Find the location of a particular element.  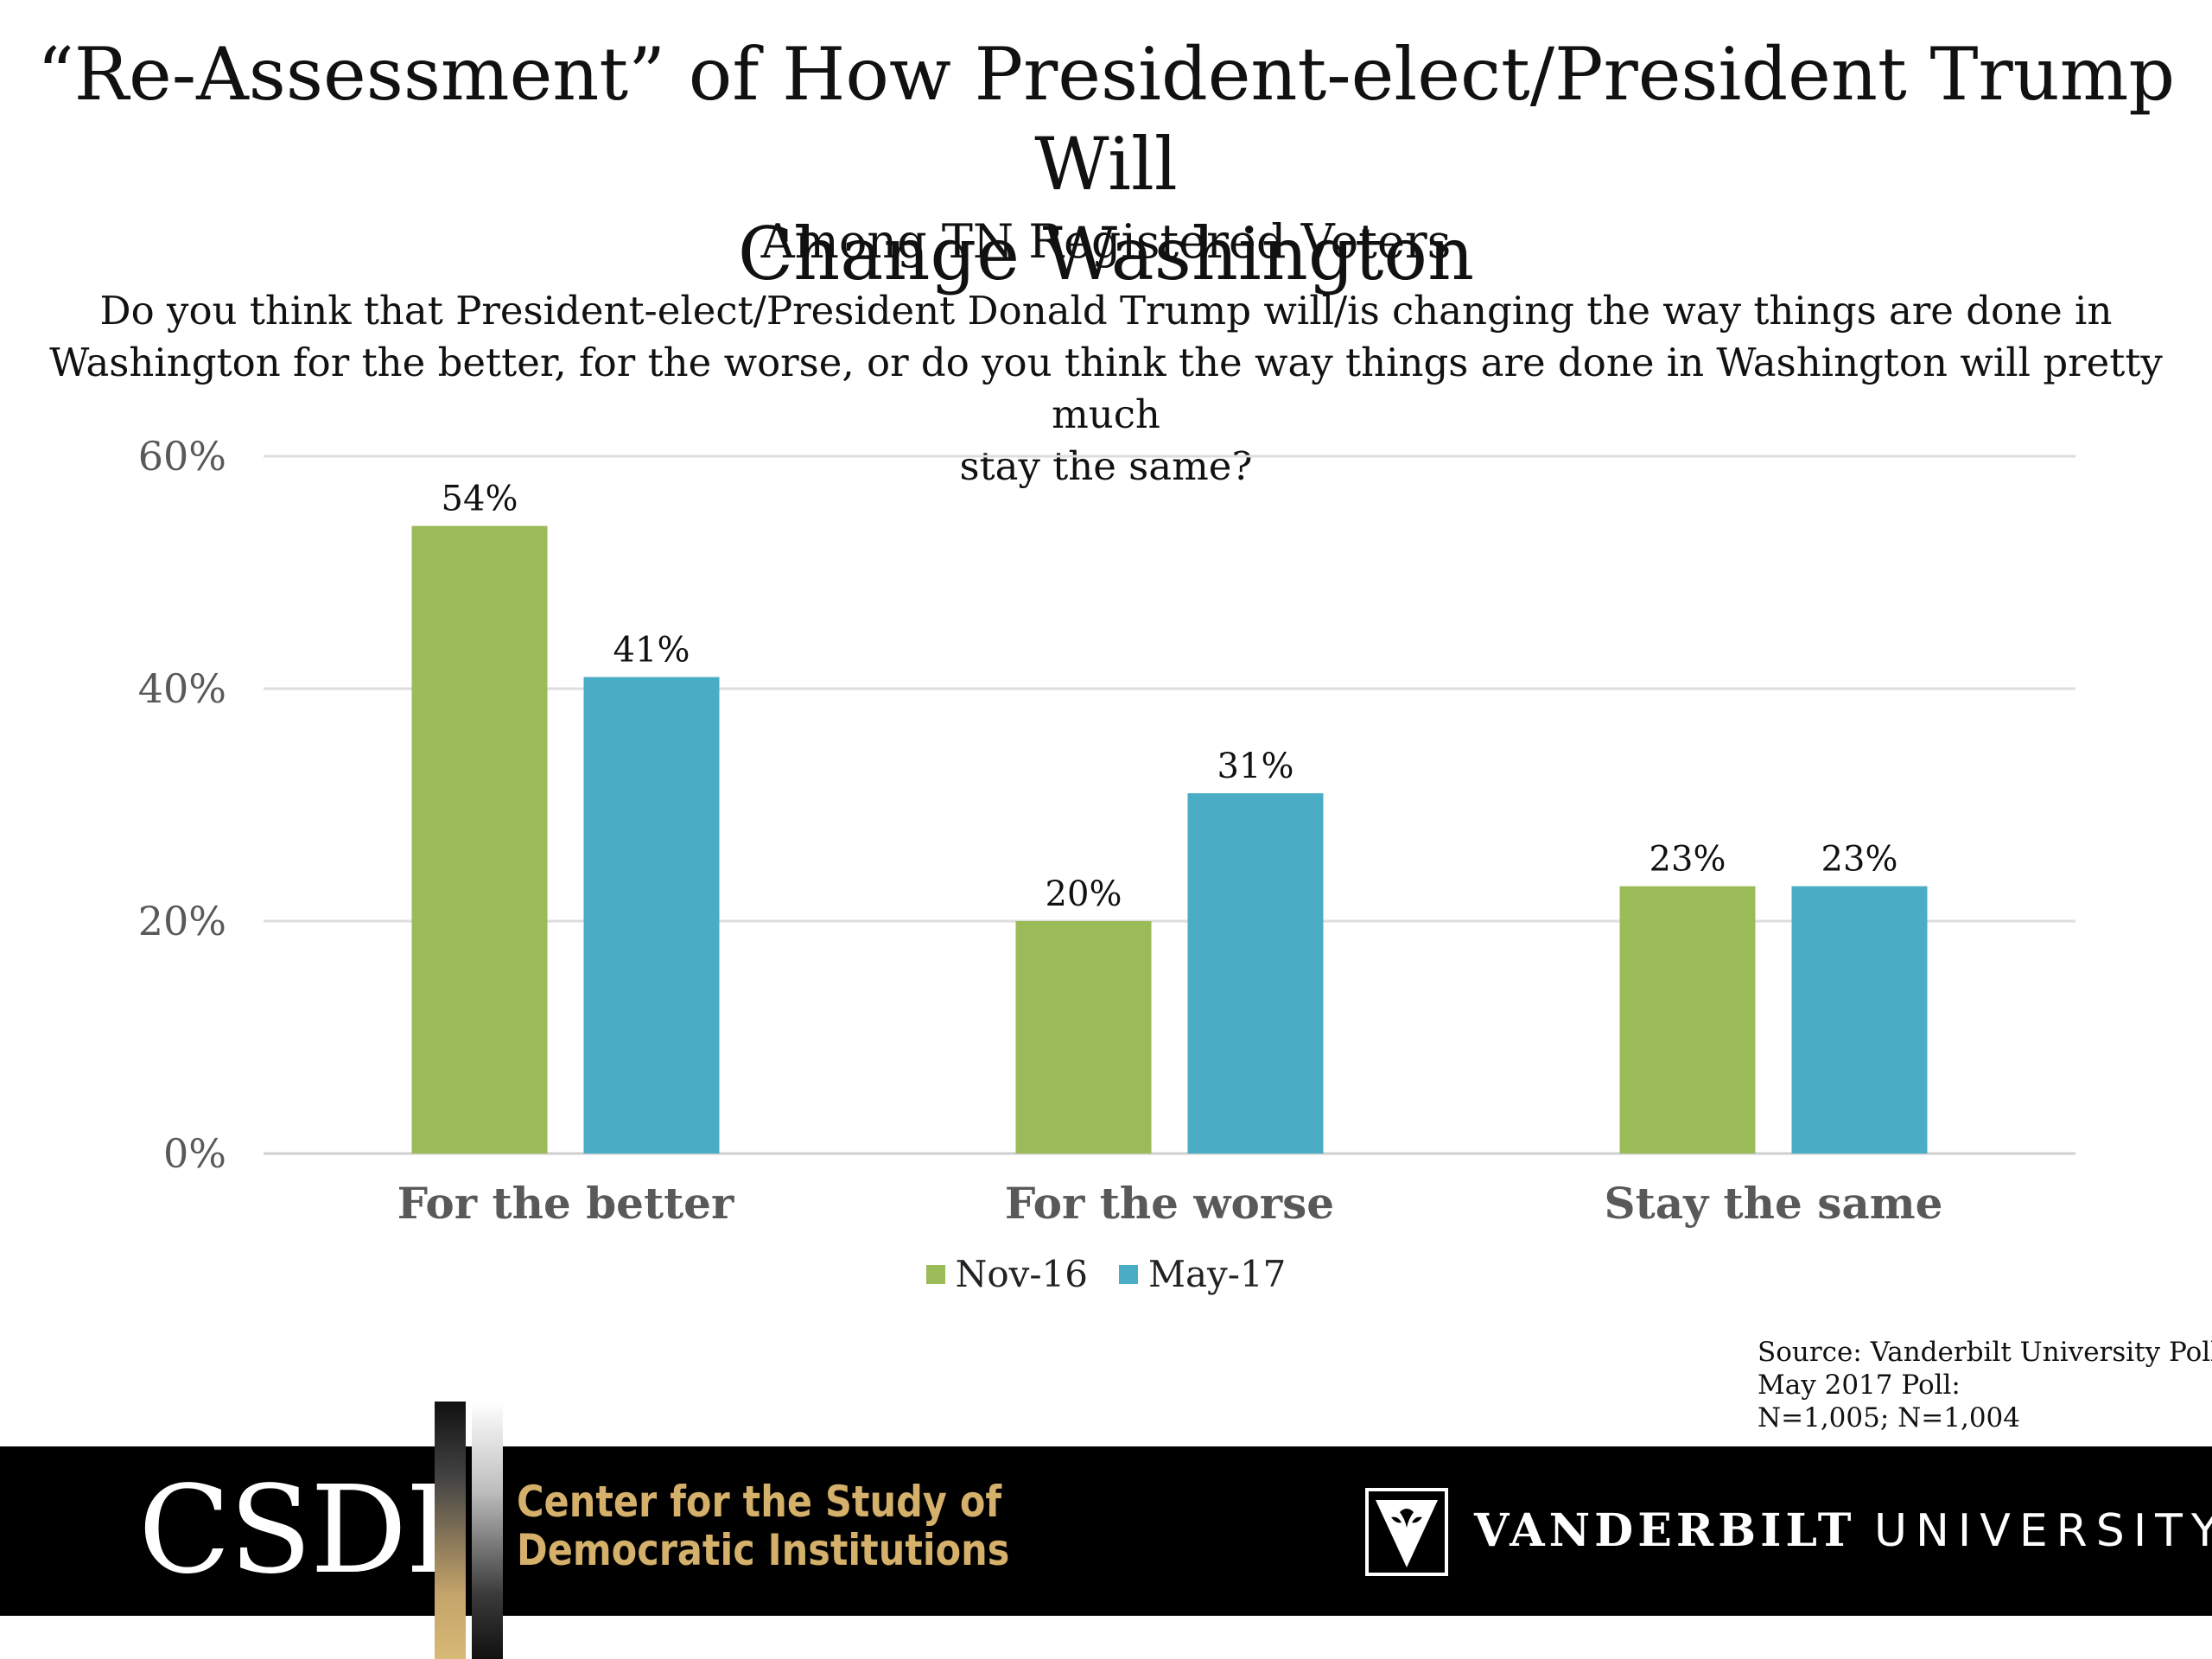

csdi-name-line-2: Democratic Institutions is located at coordinates (763, 1550).